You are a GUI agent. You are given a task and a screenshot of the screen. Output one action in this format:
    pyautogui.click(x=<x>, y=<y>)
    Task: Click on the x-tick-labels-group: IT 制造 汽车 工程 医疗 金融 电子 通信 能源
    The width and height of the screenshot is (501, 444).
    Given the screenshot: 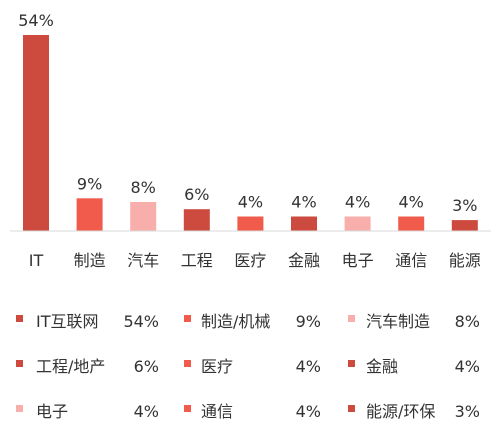 What is the action you would take?
    pyautogui.click(x=255, y=260)
    